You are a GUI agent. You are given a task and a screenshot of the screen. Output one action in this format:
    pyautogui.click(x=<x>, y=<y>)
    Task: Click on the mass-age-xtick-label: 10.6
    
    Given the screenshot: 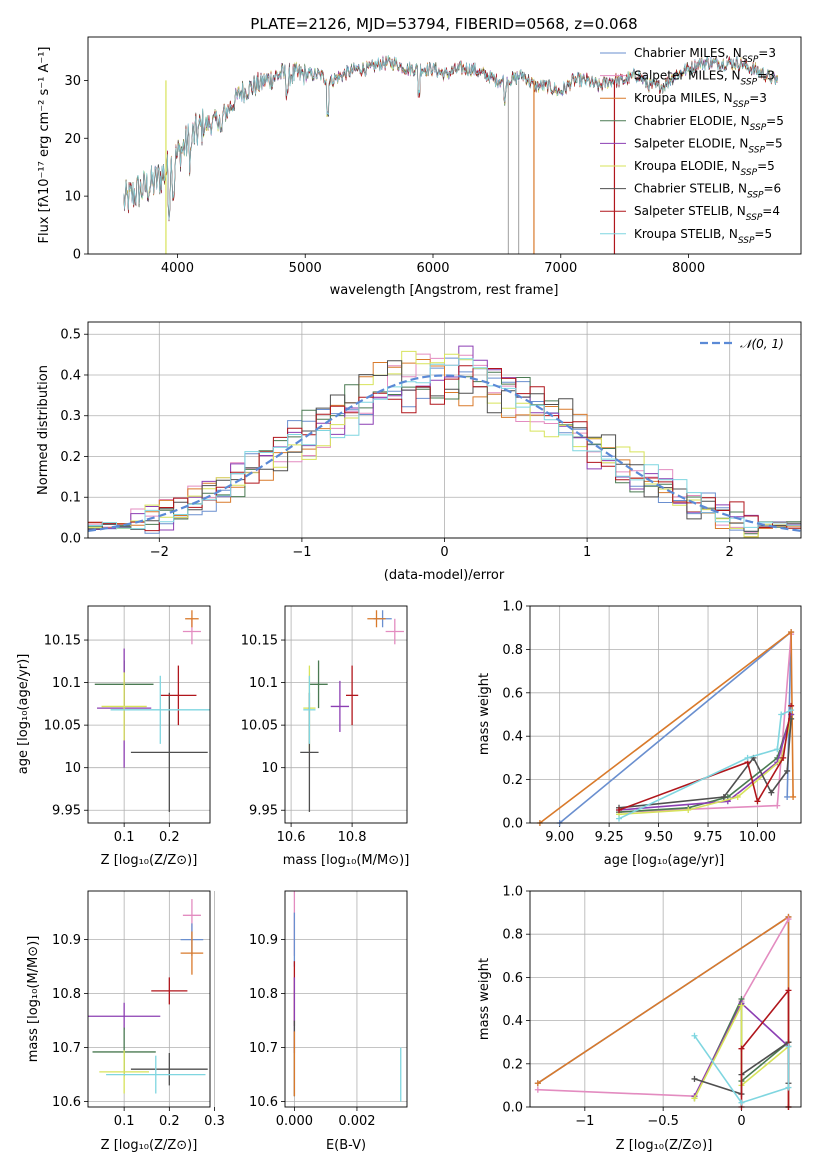 What is the action you would take?
    pyautogui.click(x=291, y=837)
    